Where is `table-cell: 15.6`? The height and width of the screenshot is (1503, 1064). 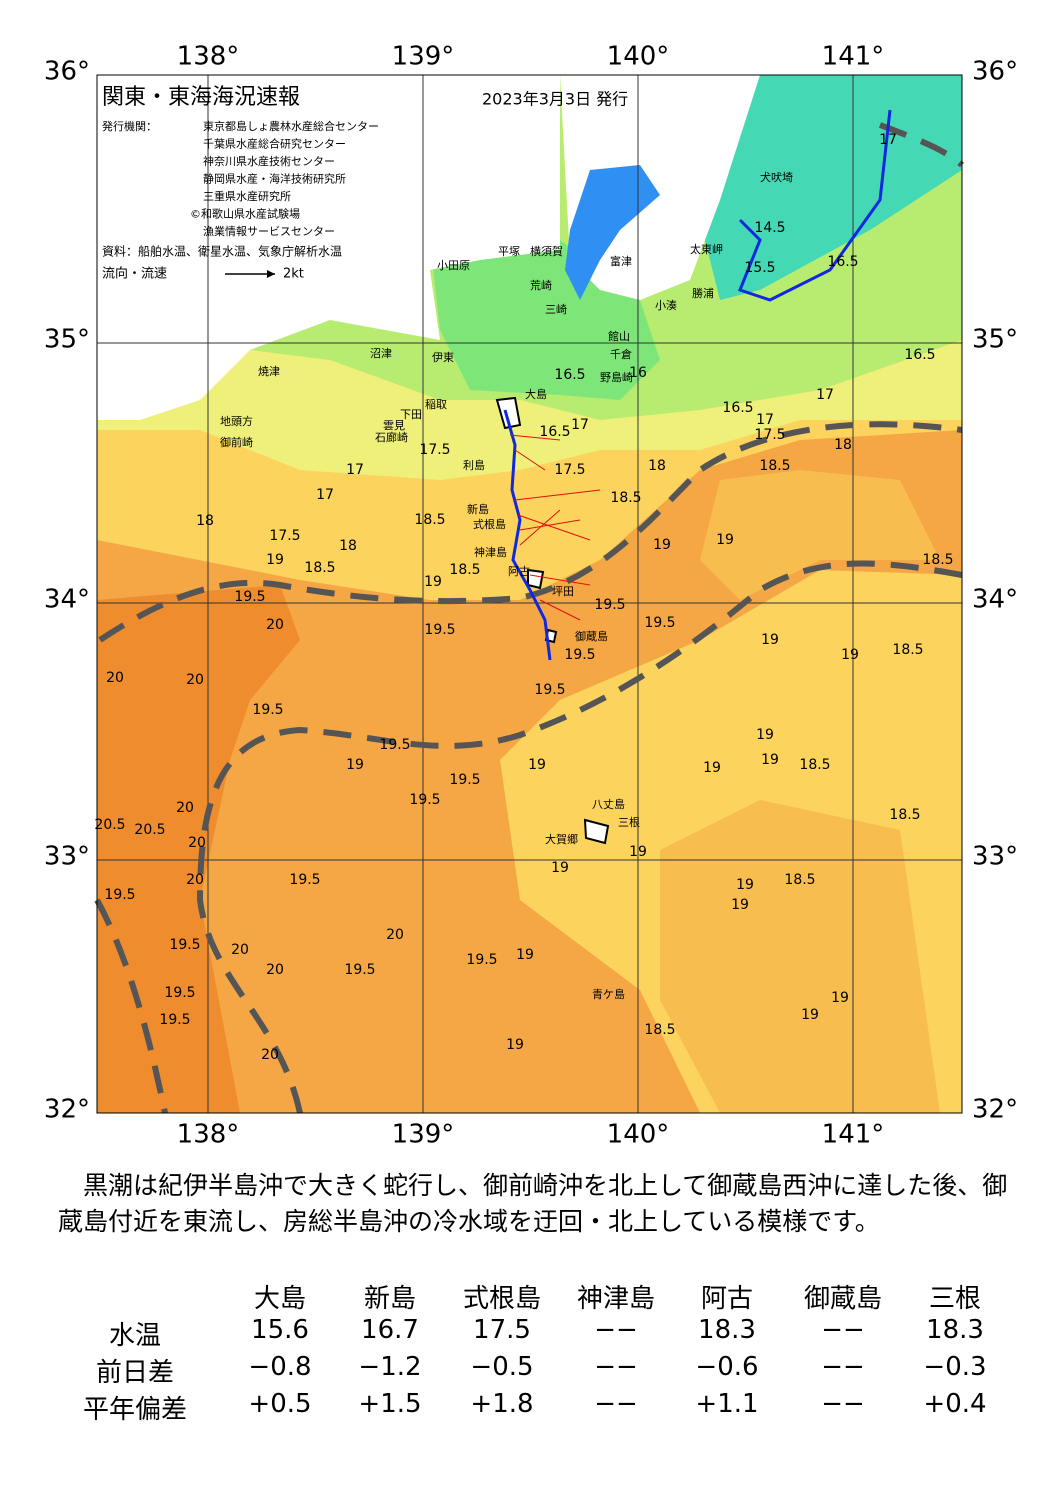
table-cell: 15.6 is located at coordinates (280, 1330).